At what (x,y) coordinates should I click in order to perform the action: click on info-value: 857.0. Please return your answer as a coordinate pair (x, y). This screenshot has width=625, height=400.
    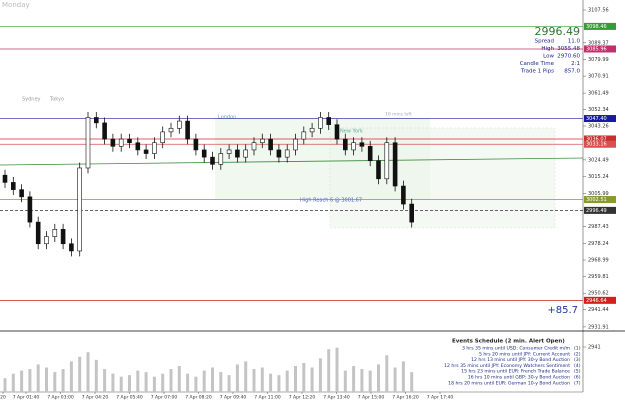
    Looking at the image, I should click on (572, 72).